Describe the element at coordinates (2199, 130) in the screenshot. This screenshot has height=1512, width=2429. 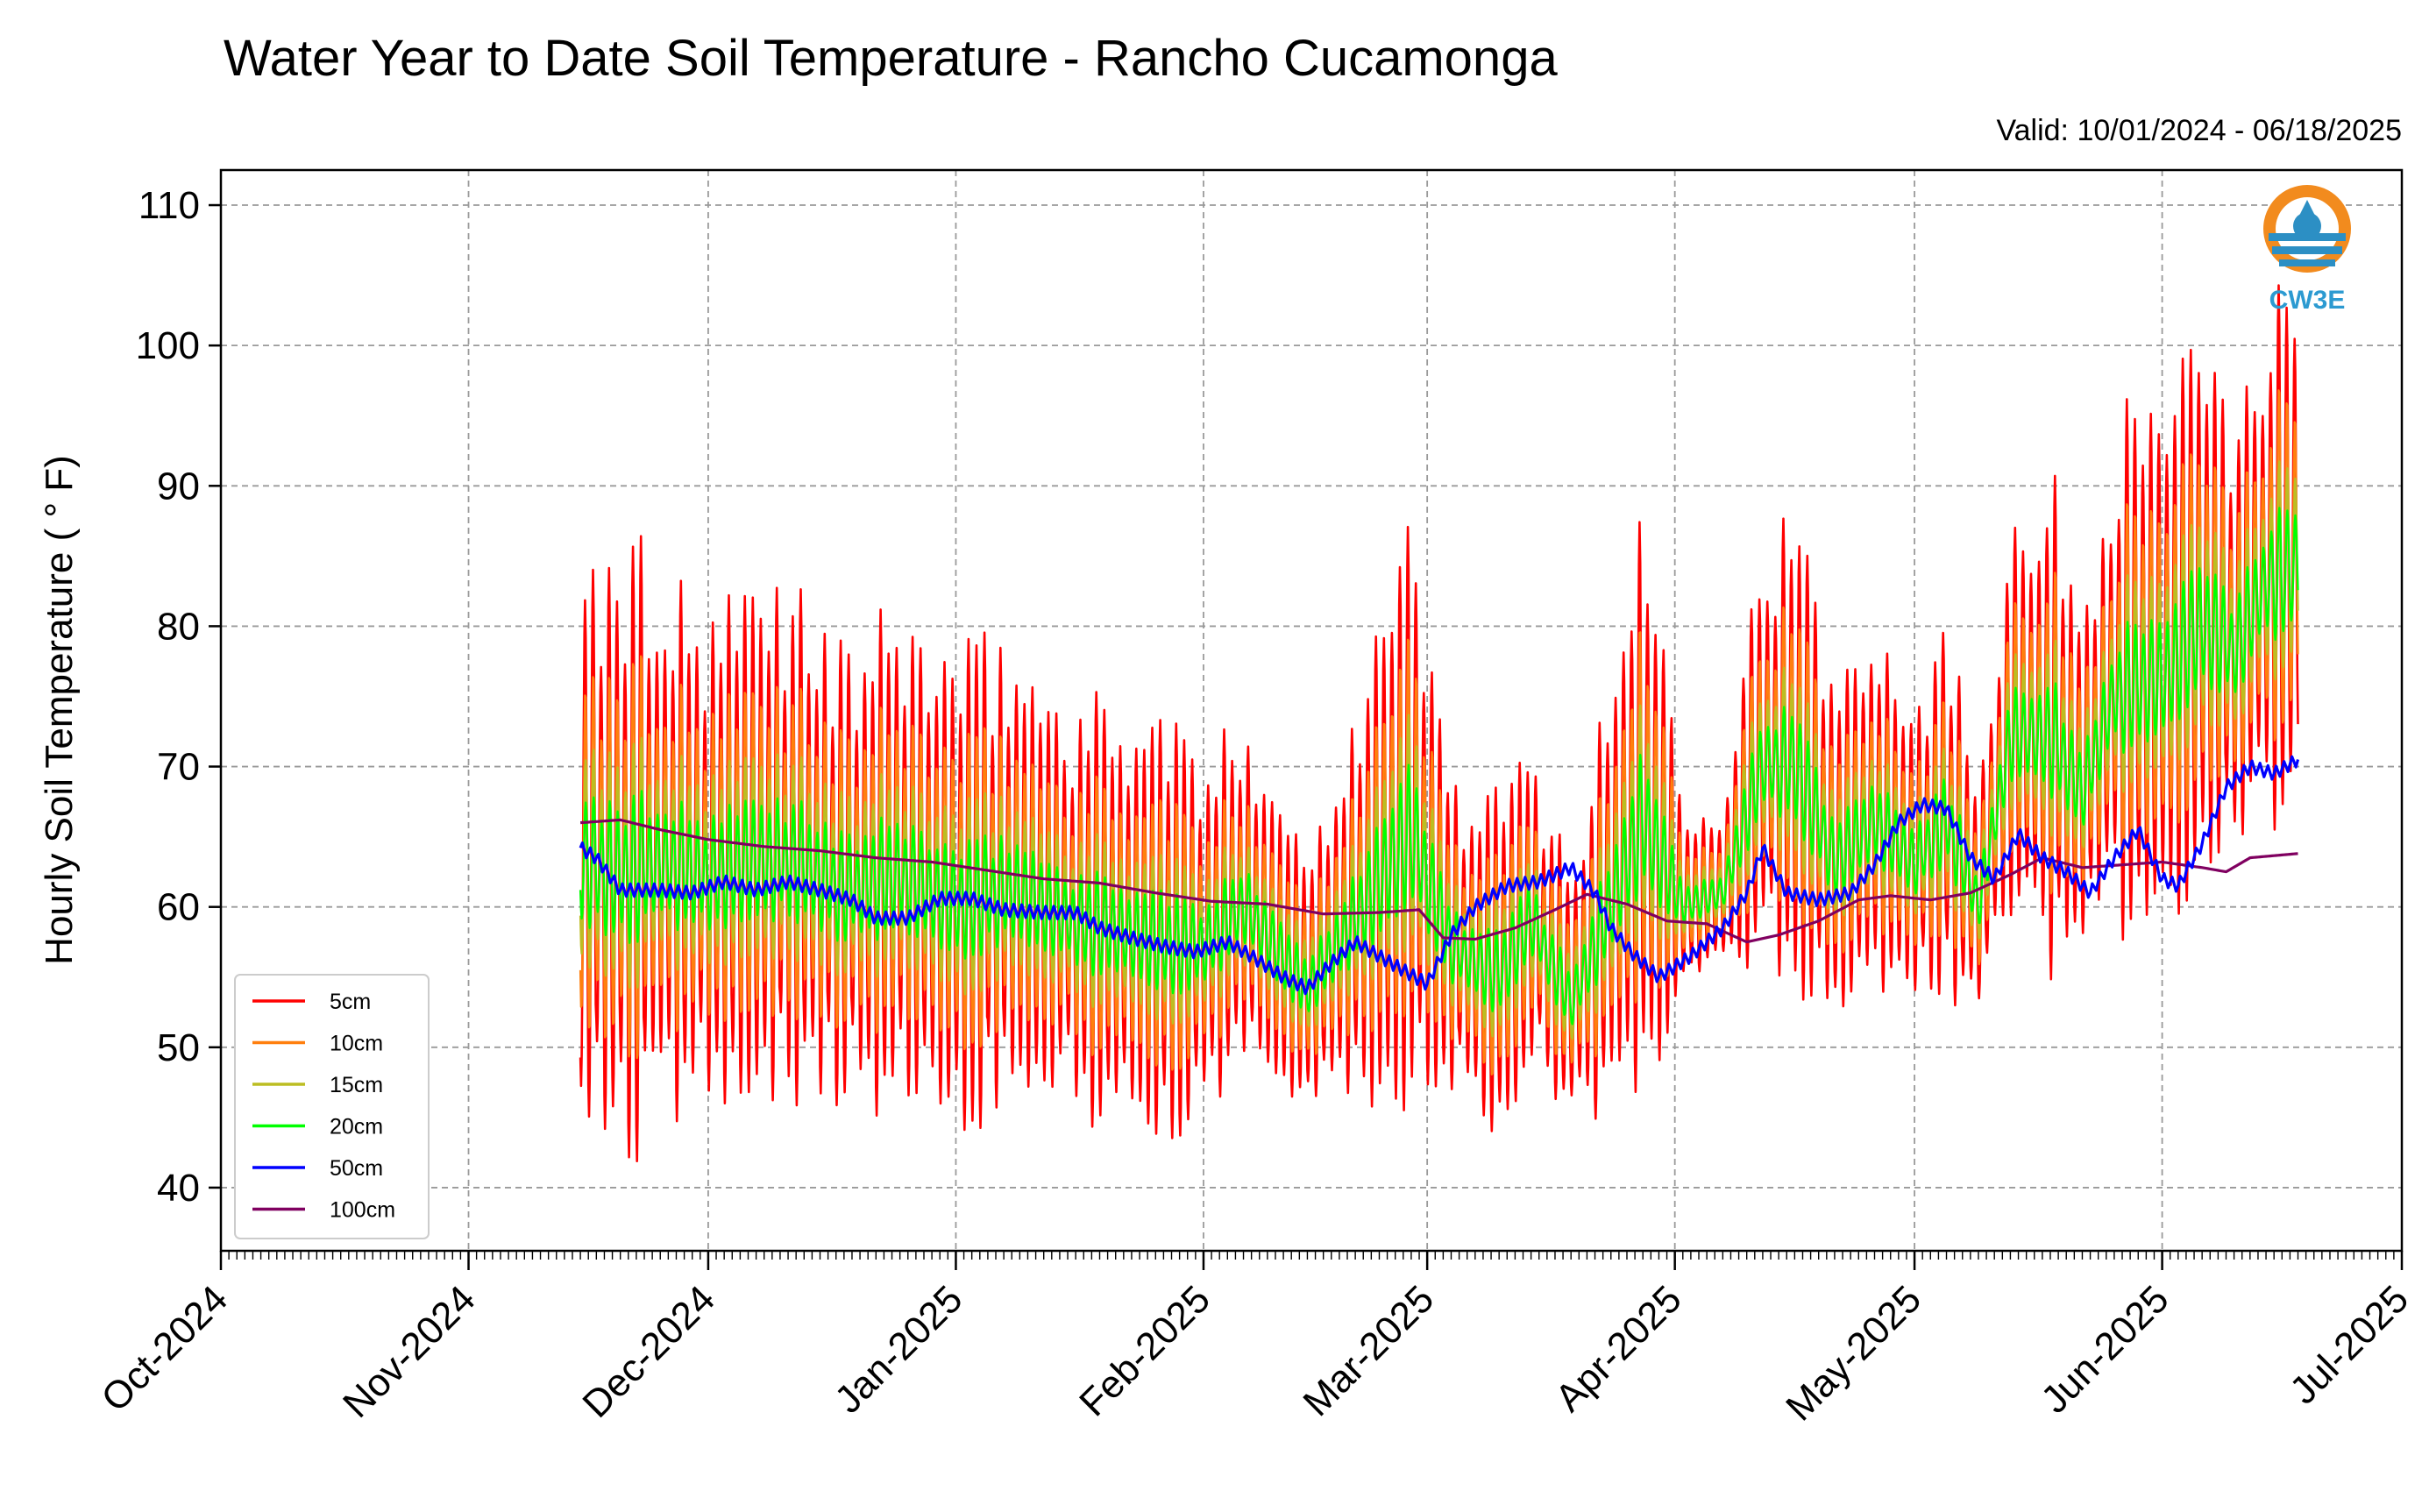
I see `chart-subtitle: Valid: 10/01/2024 - 06/18/2025` at that location.